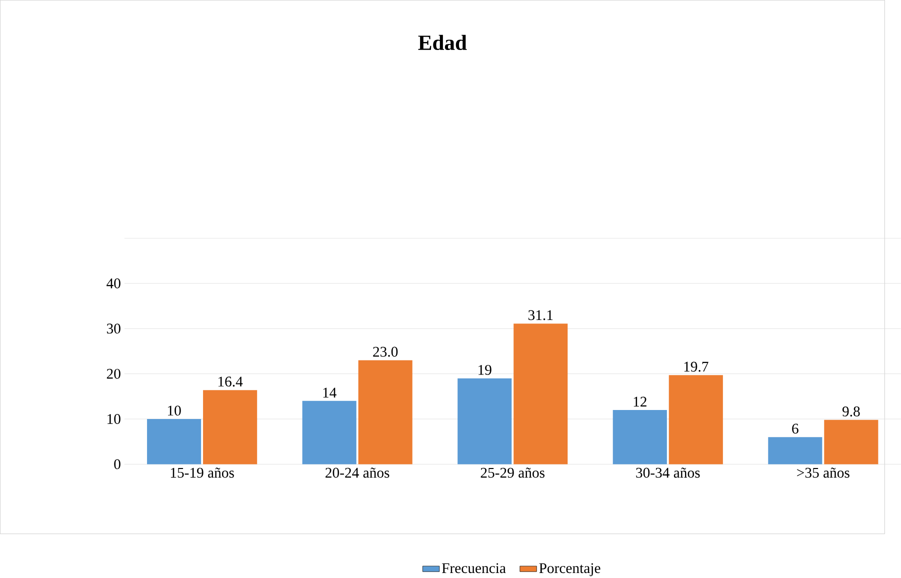  Describe the element at coordinates (640, 401) in the screenshot. I see `text: 12` at that location.